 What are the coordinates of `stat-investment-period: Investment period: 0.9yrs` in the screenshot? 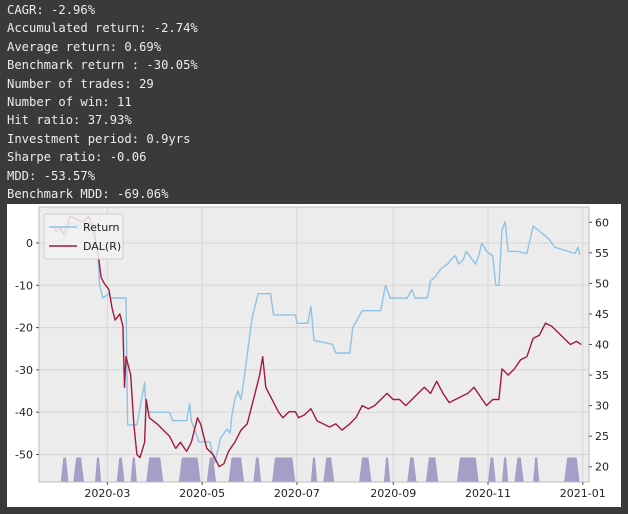 It's located at (99, 138).